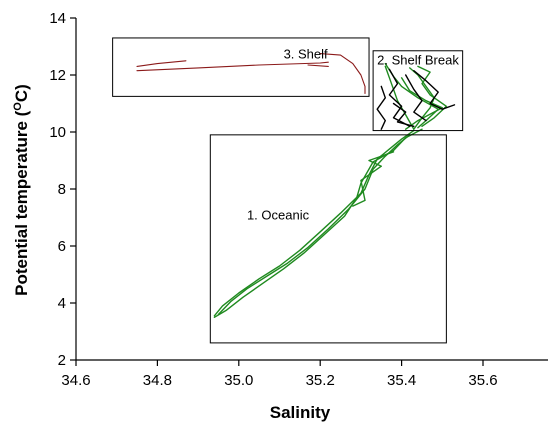 This screenshot has width=548, height=422. Describe the element at coordinates (300, 412) in the screenshot. I see `x-axis-title: Salinity` at that location.